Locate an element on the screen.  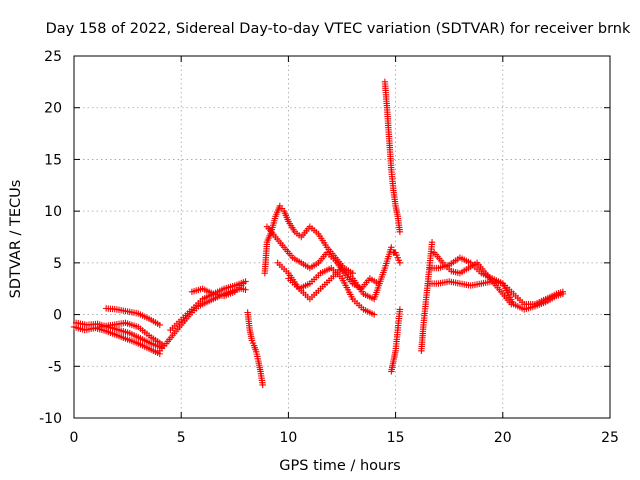
y-tick-label: 0 is located at coordinates (57, 316).